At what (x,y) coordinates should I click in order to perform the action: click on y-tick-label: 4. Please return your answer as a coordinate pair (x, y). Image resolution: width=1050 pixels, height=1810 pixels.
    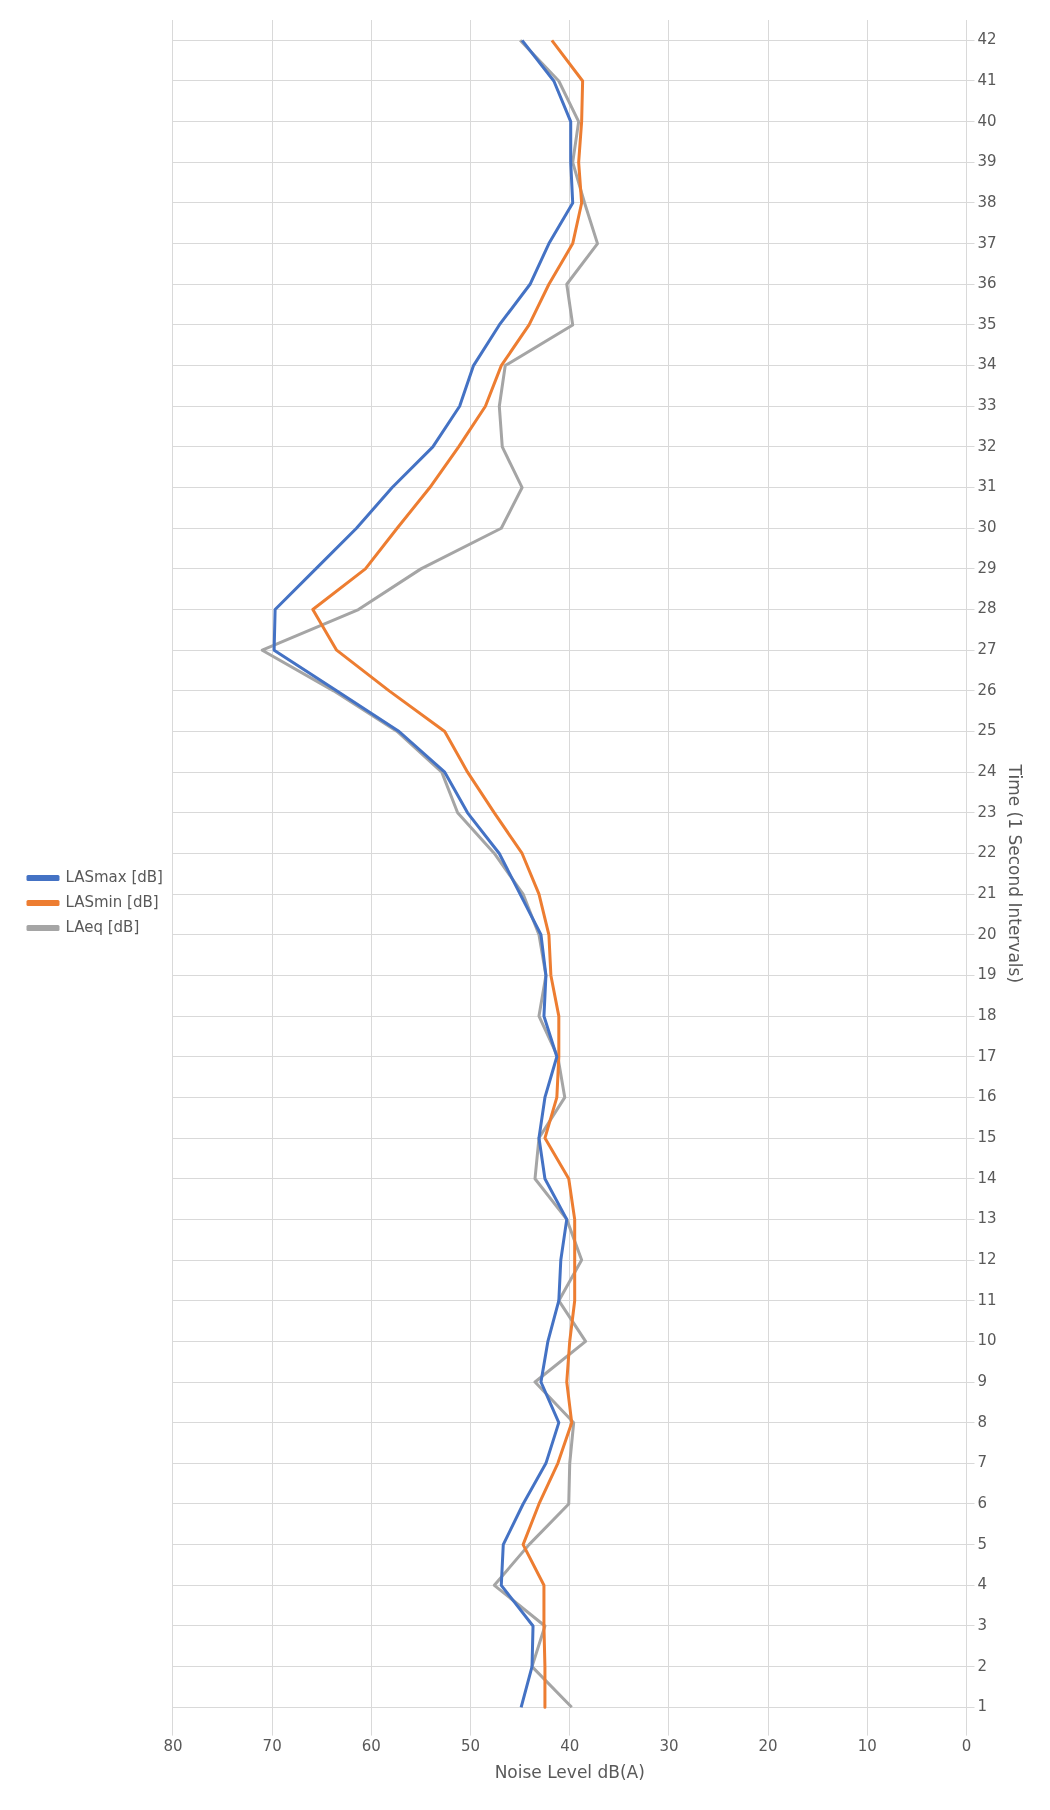
    Looking at the image, I should click on (982, 1584).